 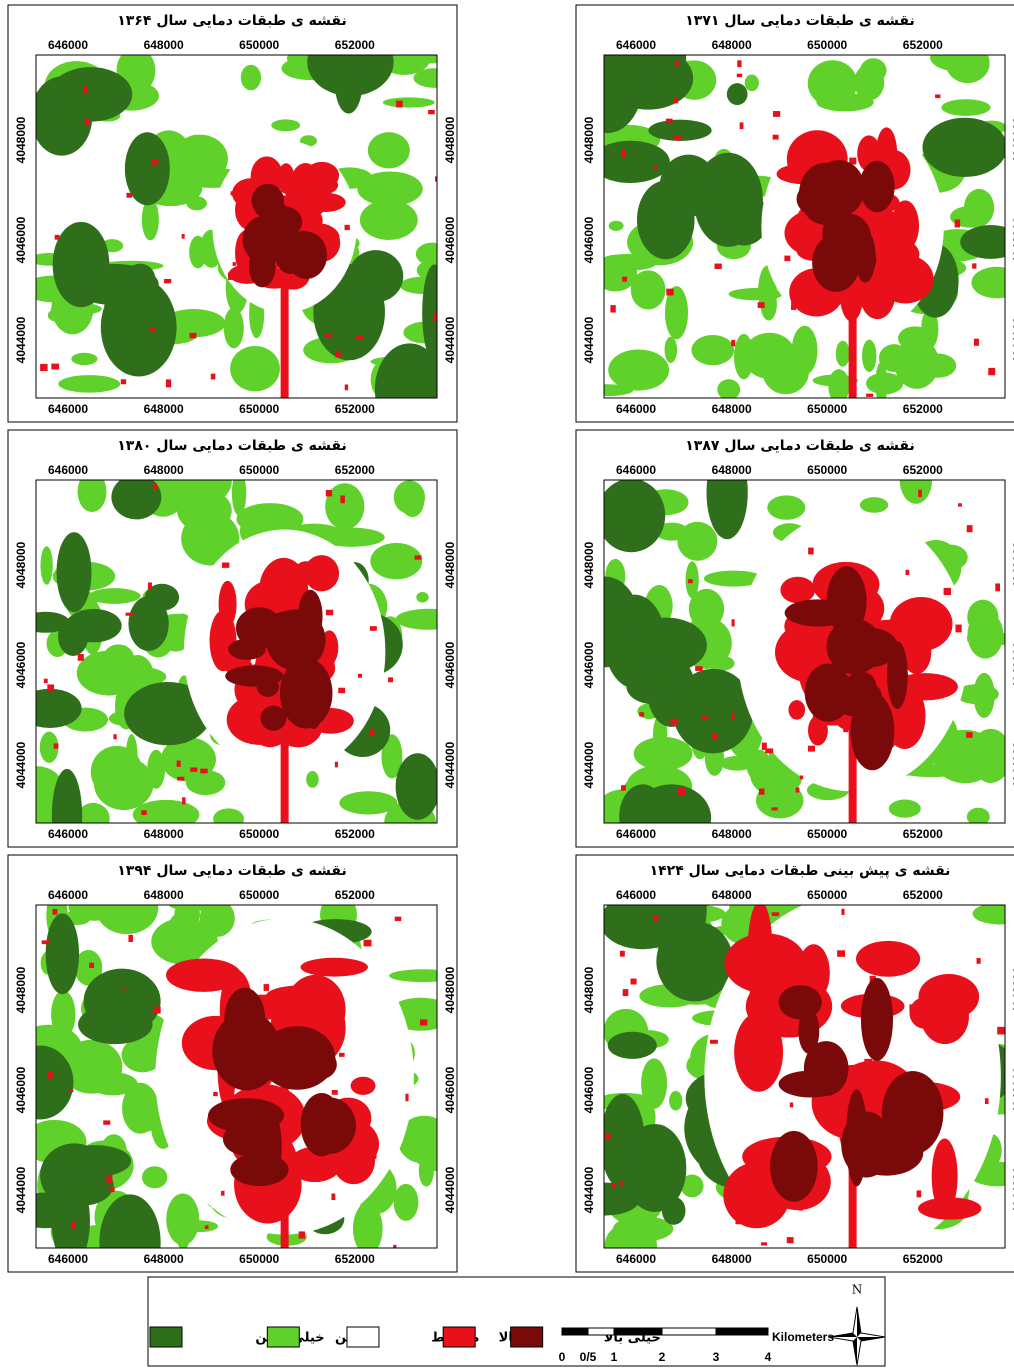 What do you see at coordinates (799, 446) in the screenshot?
I see `panel-title: نقشه ی طبقات دمایی سال ۱۳۸۷` at bounding box center [799, 446].